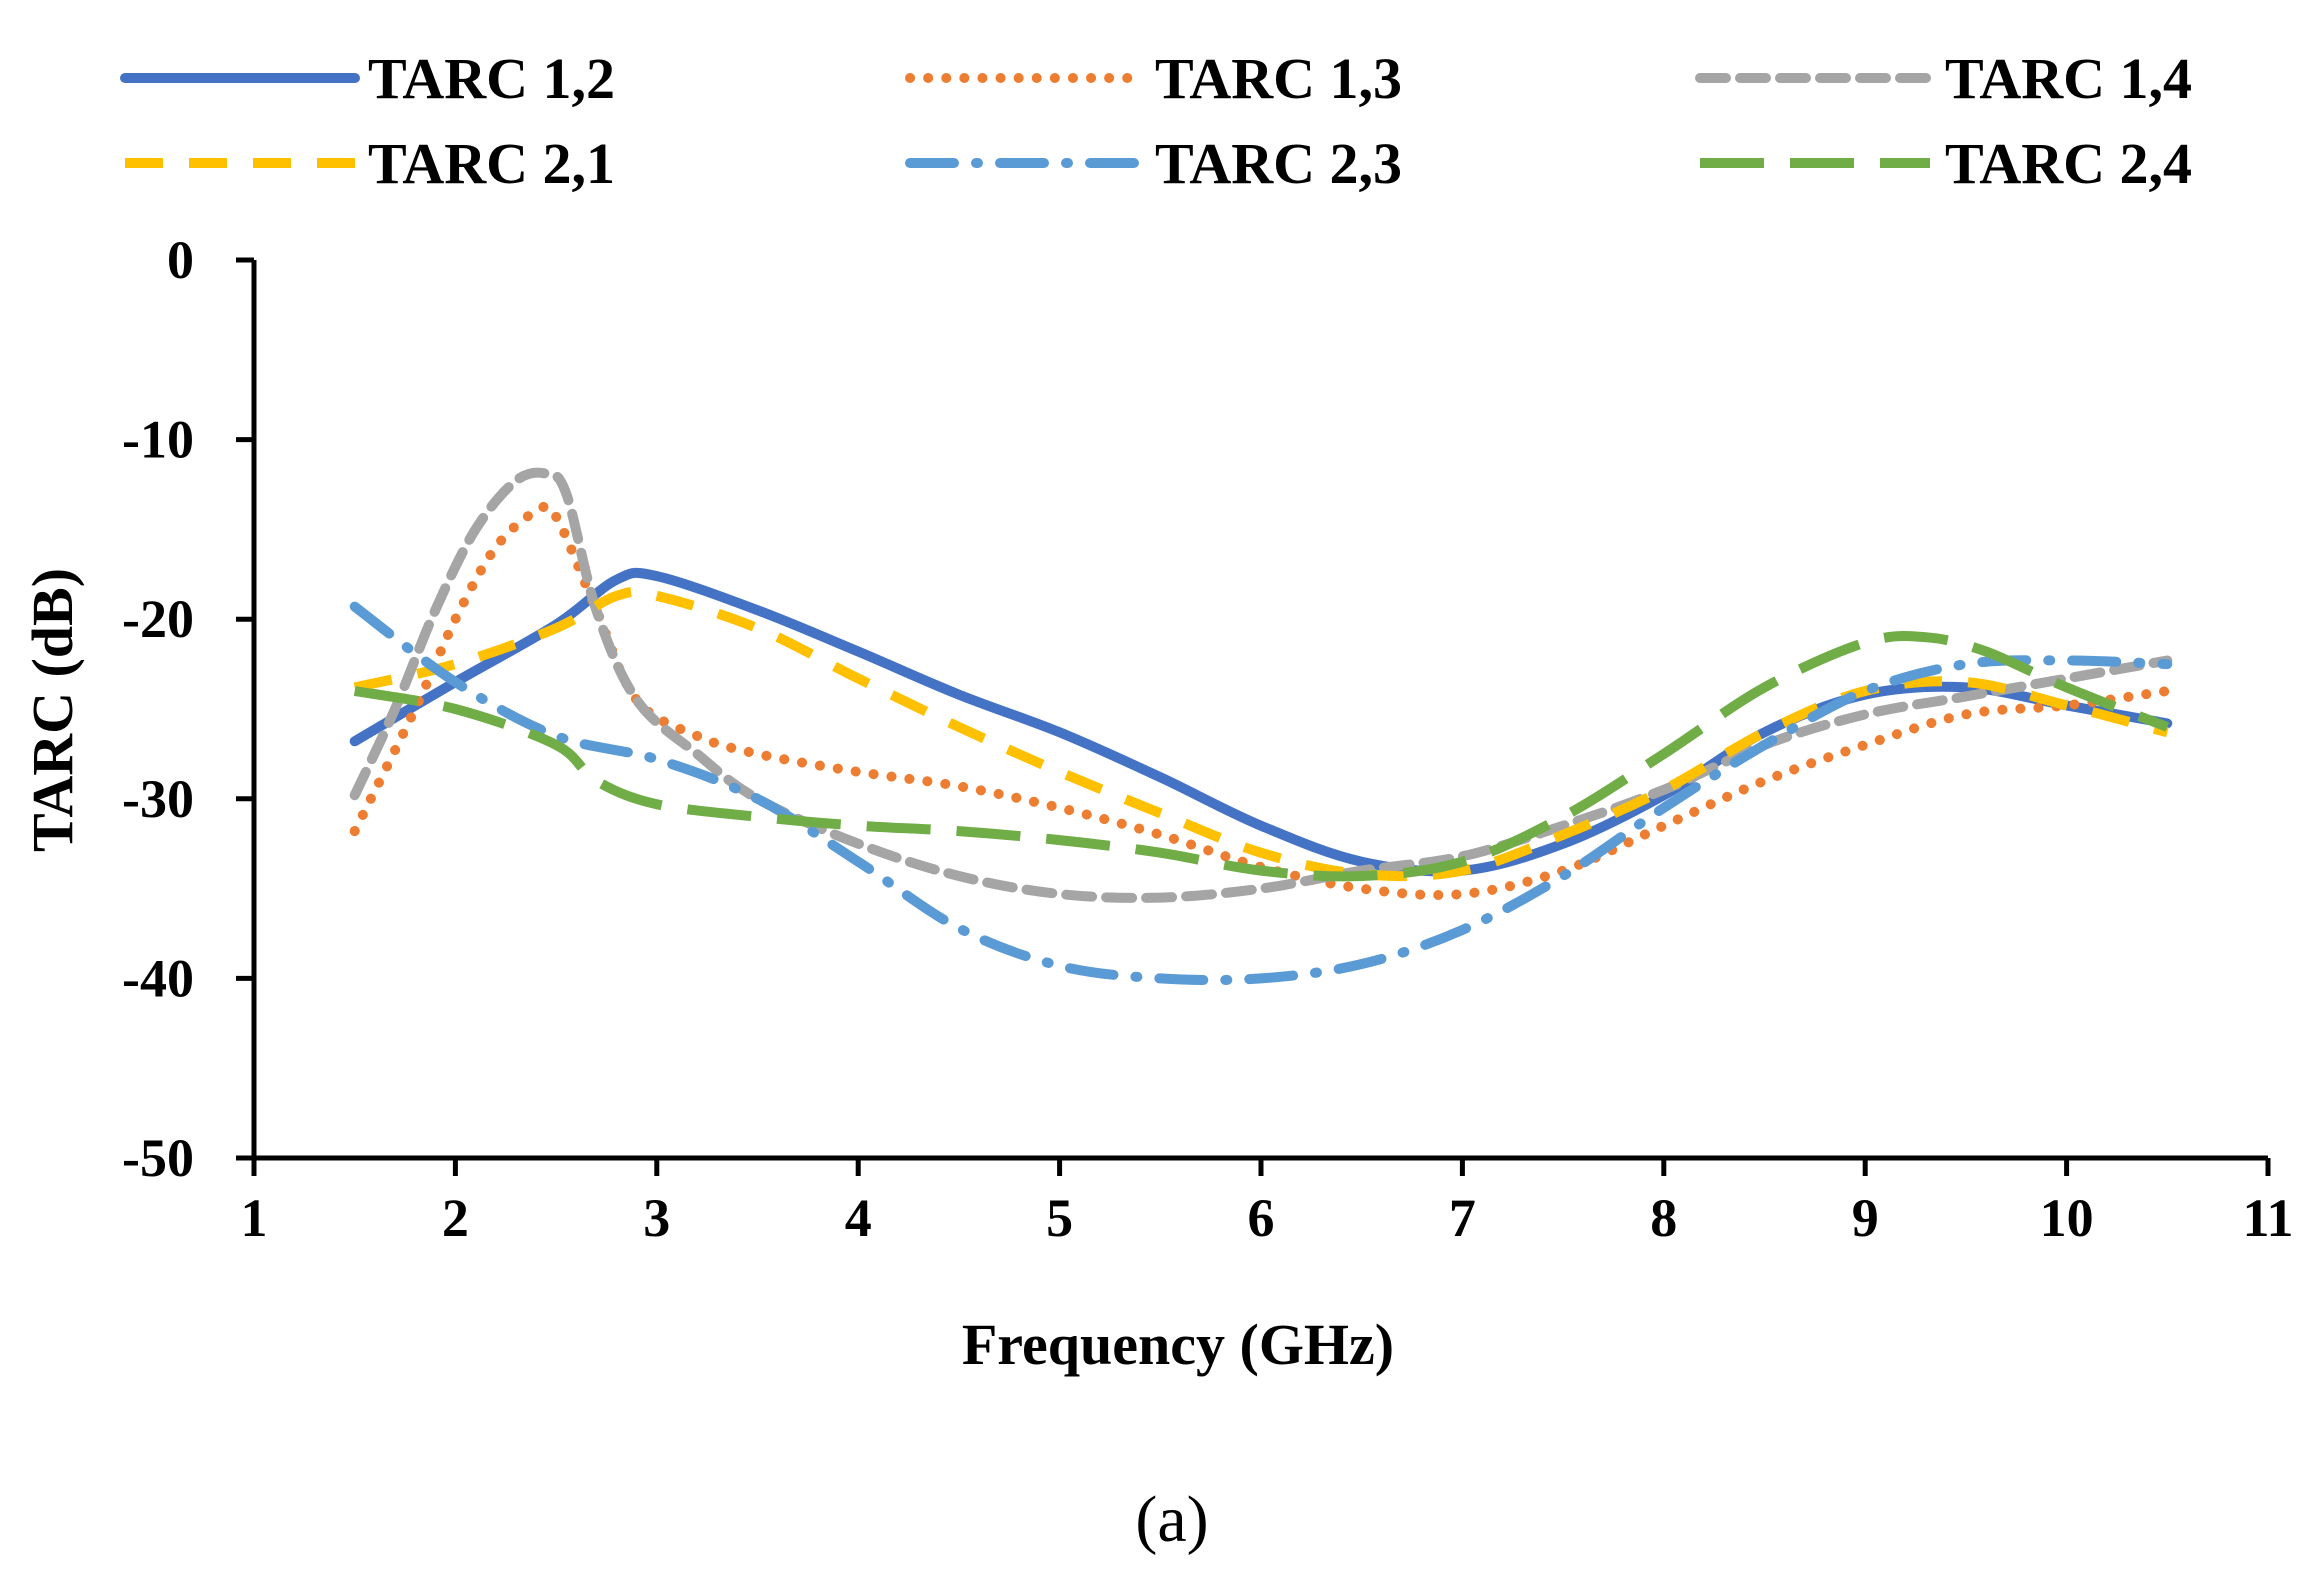 The width and height of the screenshot is (2316, 1581). What do you see at coordinates (52, 710) in the screenshot?
I see `y-axis-title: TARC (dB)` at bounding box center [52, 710].